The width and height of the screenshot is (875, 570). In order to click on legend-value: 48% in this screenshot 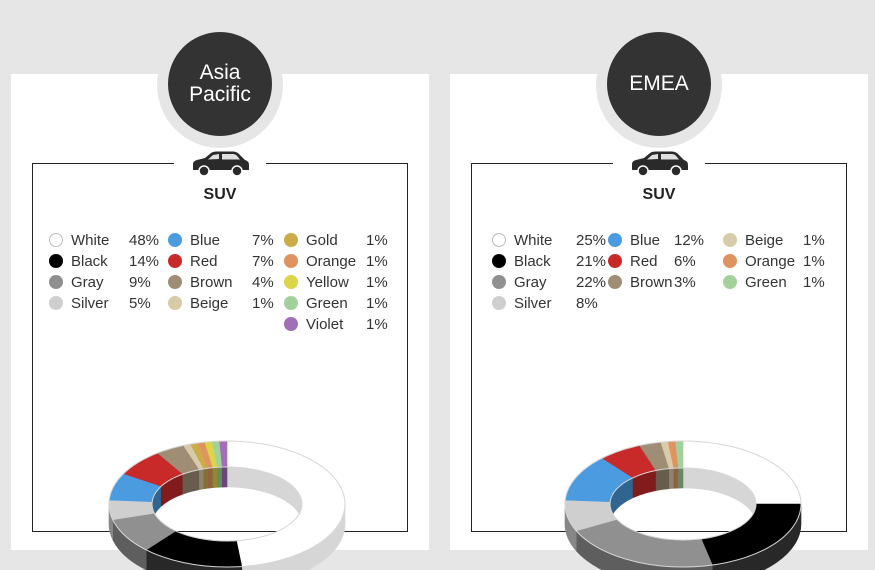, I will do `click(144, 240)`.